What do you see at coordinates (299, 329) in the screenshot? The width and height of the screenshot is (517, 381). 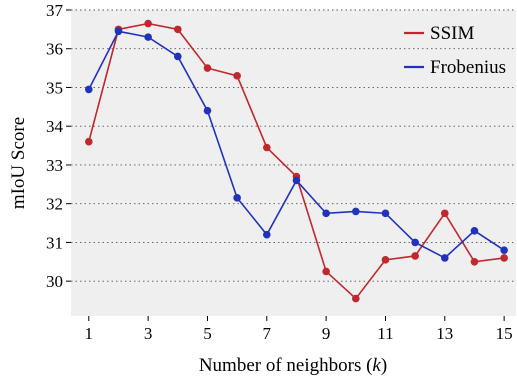 I see `x-axis-ticks: 1 3 5 7 9 11 13 15` at bounding box center [299, 329].